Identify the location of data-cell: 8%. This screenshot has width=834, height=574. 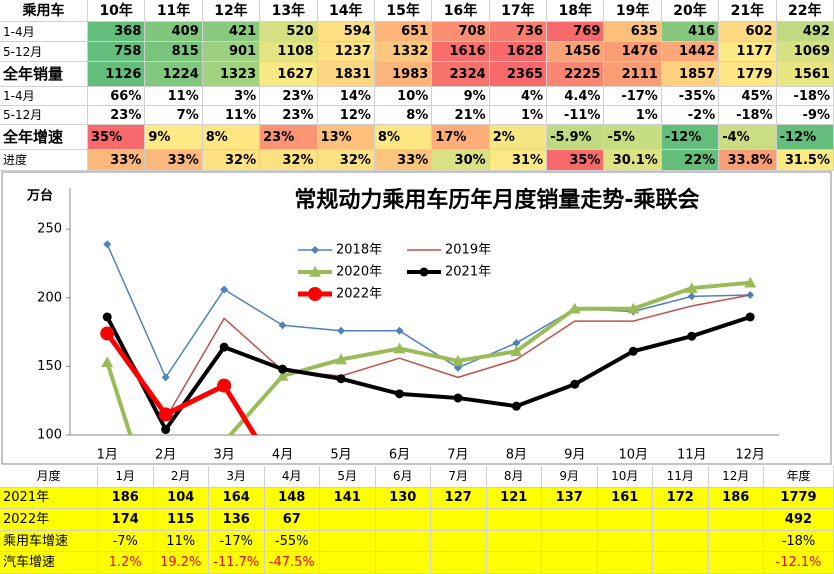
(403, 115).